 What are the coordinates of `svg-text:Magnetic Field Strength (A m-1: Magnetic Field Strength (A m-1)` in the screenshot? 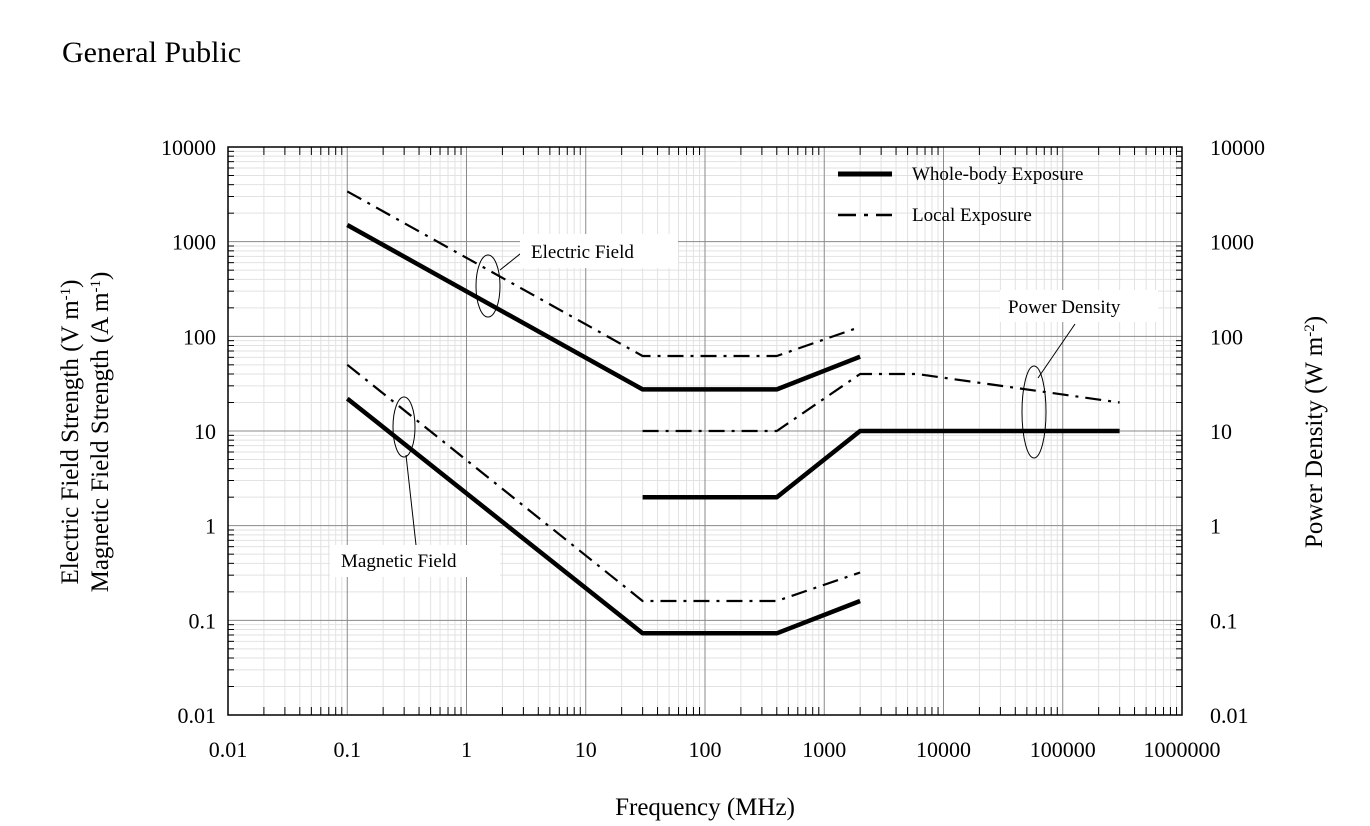 It's located at (100, 432).